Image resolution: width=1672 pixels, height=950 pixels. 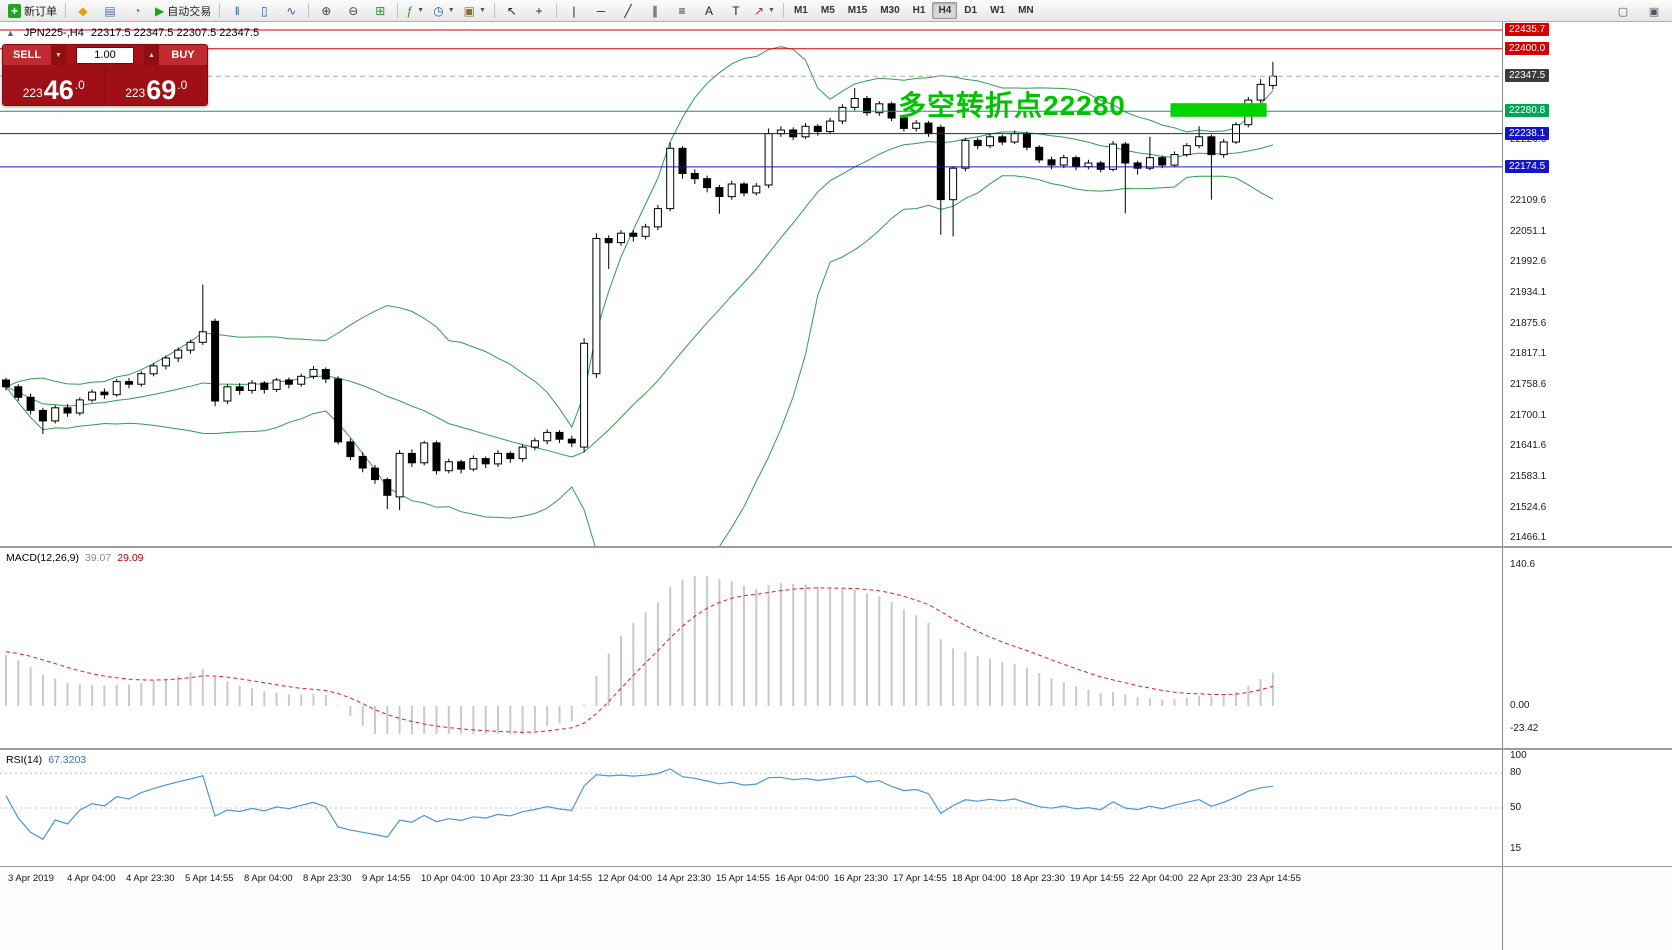 I want to click on price-tag-22400.0: 22400.0, so click(x=1527, y=48).